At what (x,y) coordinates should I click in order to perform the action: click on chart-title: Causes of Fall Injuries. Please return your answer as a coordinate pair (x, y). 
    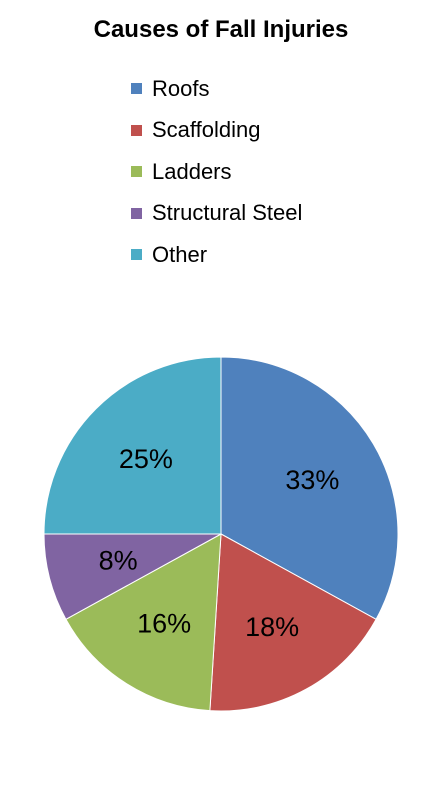
    Looking at the image, I should click on (221, 29).